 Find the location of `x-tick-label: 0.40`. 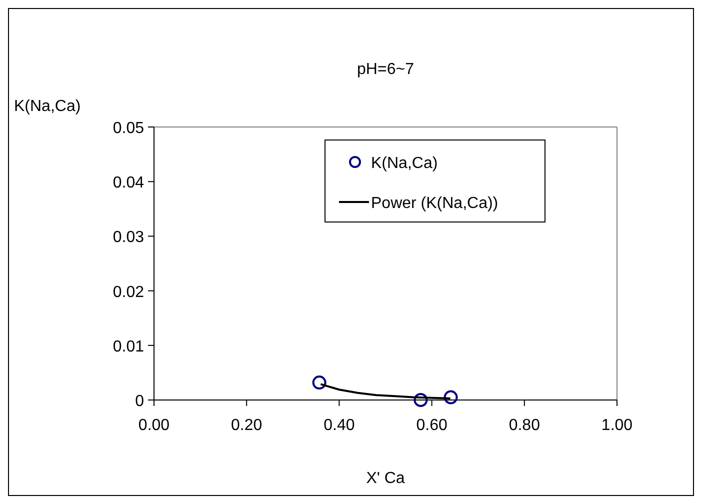

x-tick-label: 0.40 is located at coordinates (339, 425).